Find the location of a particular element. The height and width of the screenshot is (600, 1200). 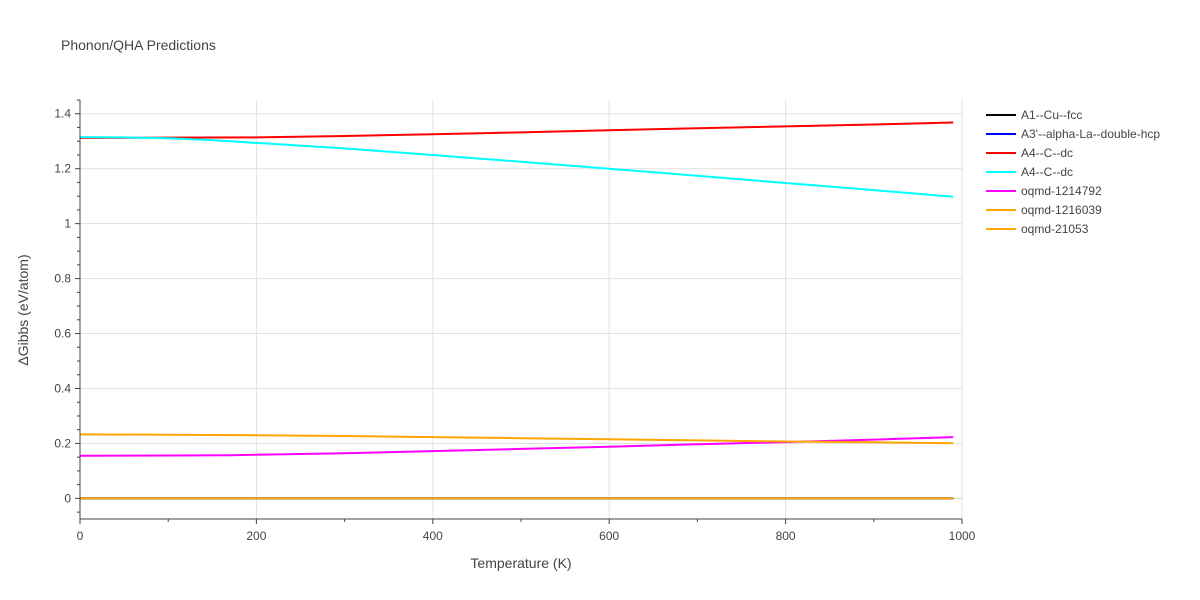

y-tick-label: 0.6 is located at coordinates (62, 334).